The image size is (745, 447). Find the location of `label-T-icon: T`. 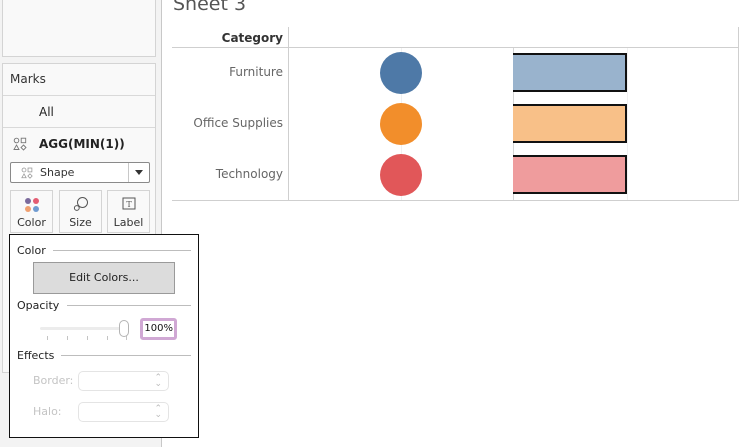

label-T-icon: T is located at coordinates (129, 203).